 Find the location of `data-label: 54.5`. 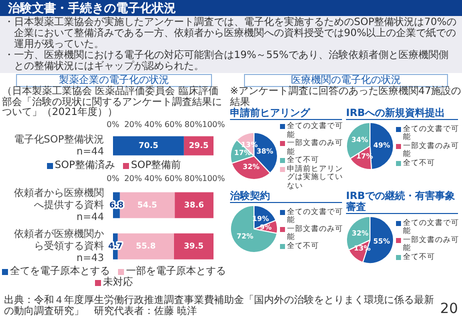

data-label: 54.5 is located at coordinates (147, 205).